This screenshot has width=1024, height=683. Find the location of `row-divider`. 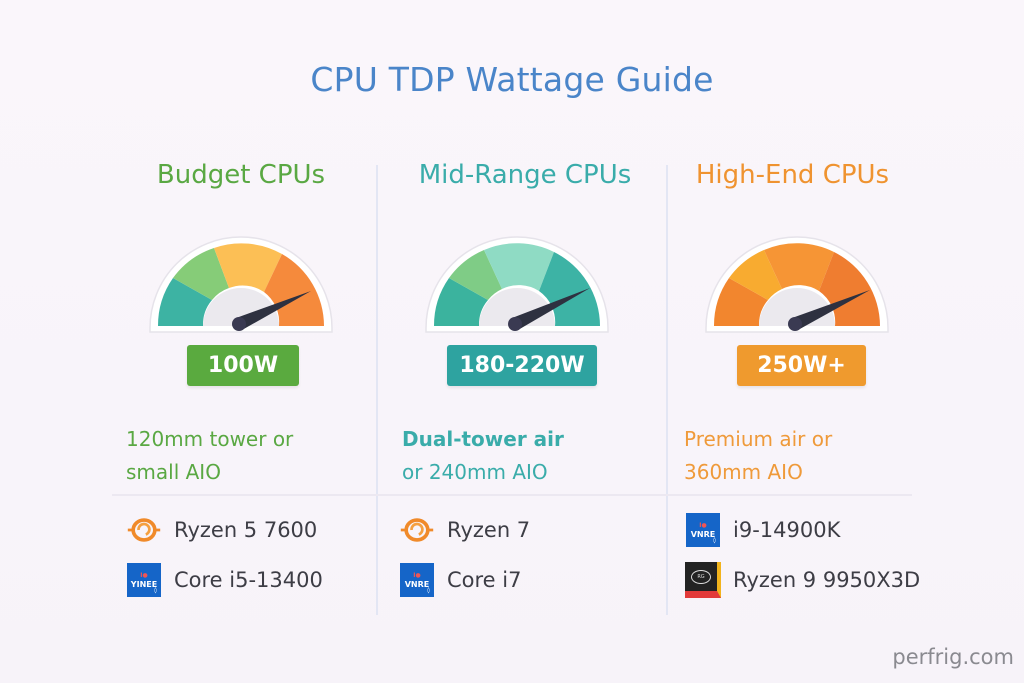

row-divider is located at coordinates (512, 495).